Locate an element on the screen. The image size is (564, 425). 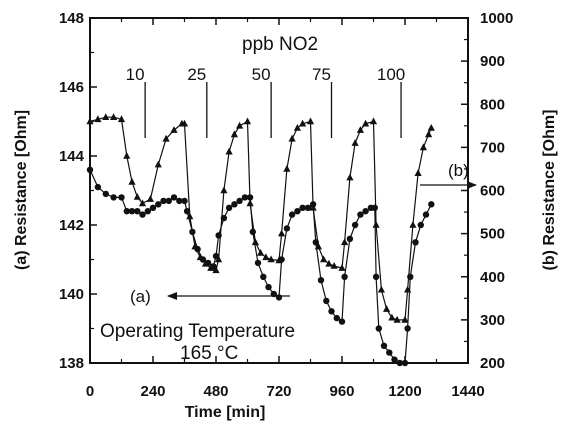
y-right-tick-label: 800 is located at coordinates (492, 104).